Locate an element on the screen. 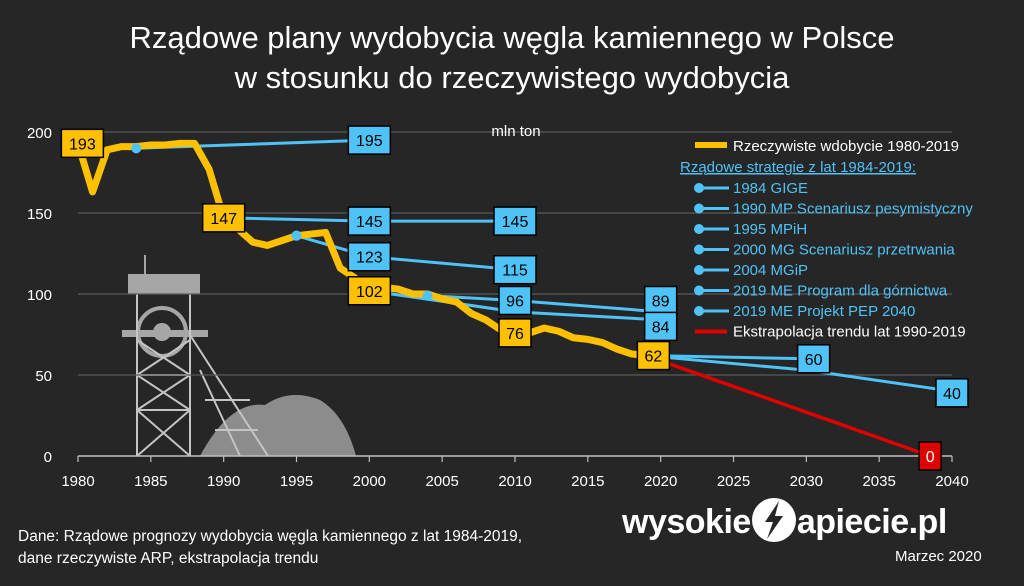 Image resolution: width=1024 pixels, height=586 pixels. data-label: 115 is located at coordinates (515, 271).